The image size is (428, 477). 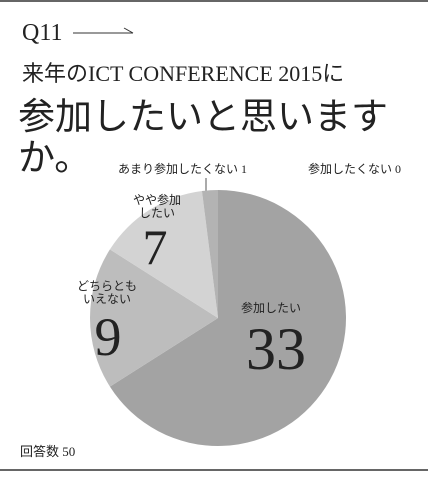 What do you see at coordinates (350, 169) in the screenshot?
I see `slice-label: 参加したくない` at bounding box center [350, 169].